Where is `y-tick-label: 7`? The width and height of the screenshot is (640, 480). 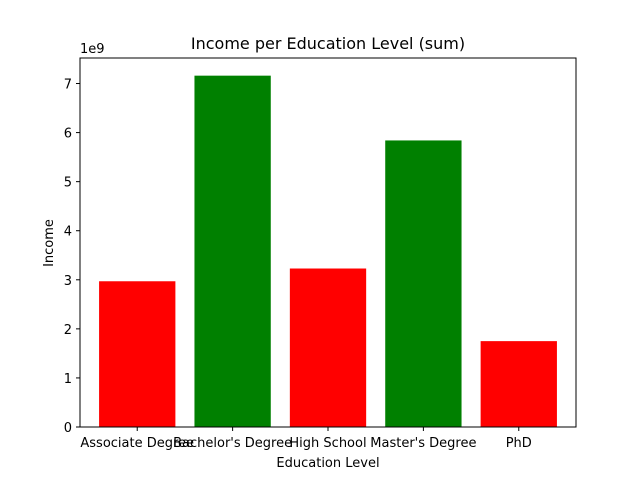
y-tick-label: 7 is located at coordinates (68, 85).